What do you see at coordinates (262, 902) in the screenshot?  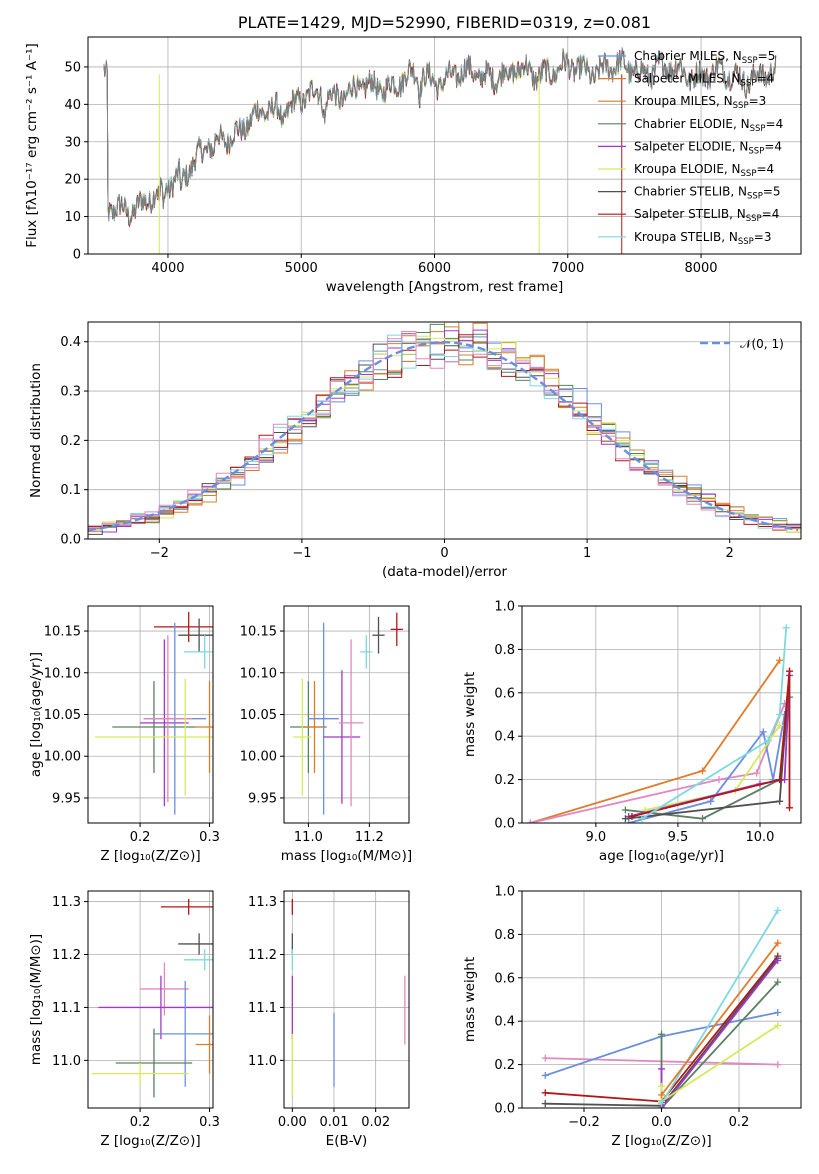 I see `y-tick-label: 11.3` at bounding box center [262, 902].